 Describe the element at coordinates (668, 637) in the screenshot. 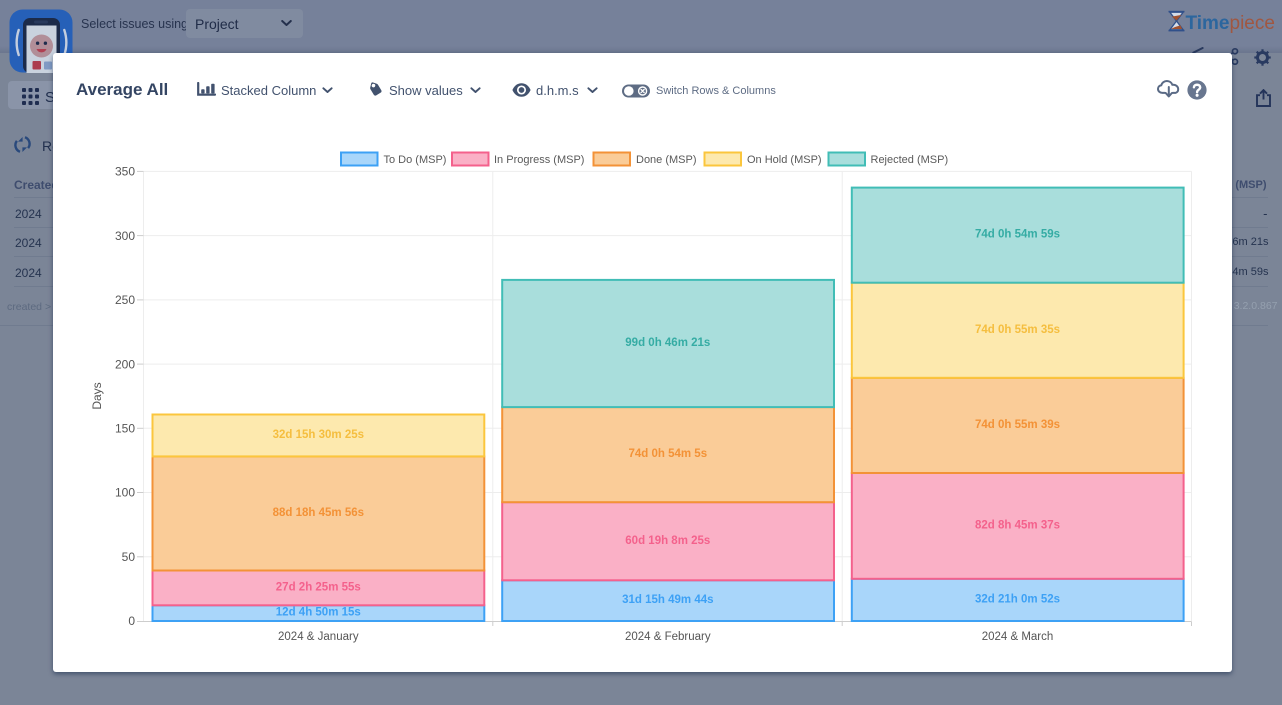

I see `svg-text: 2024 & February` at that location.